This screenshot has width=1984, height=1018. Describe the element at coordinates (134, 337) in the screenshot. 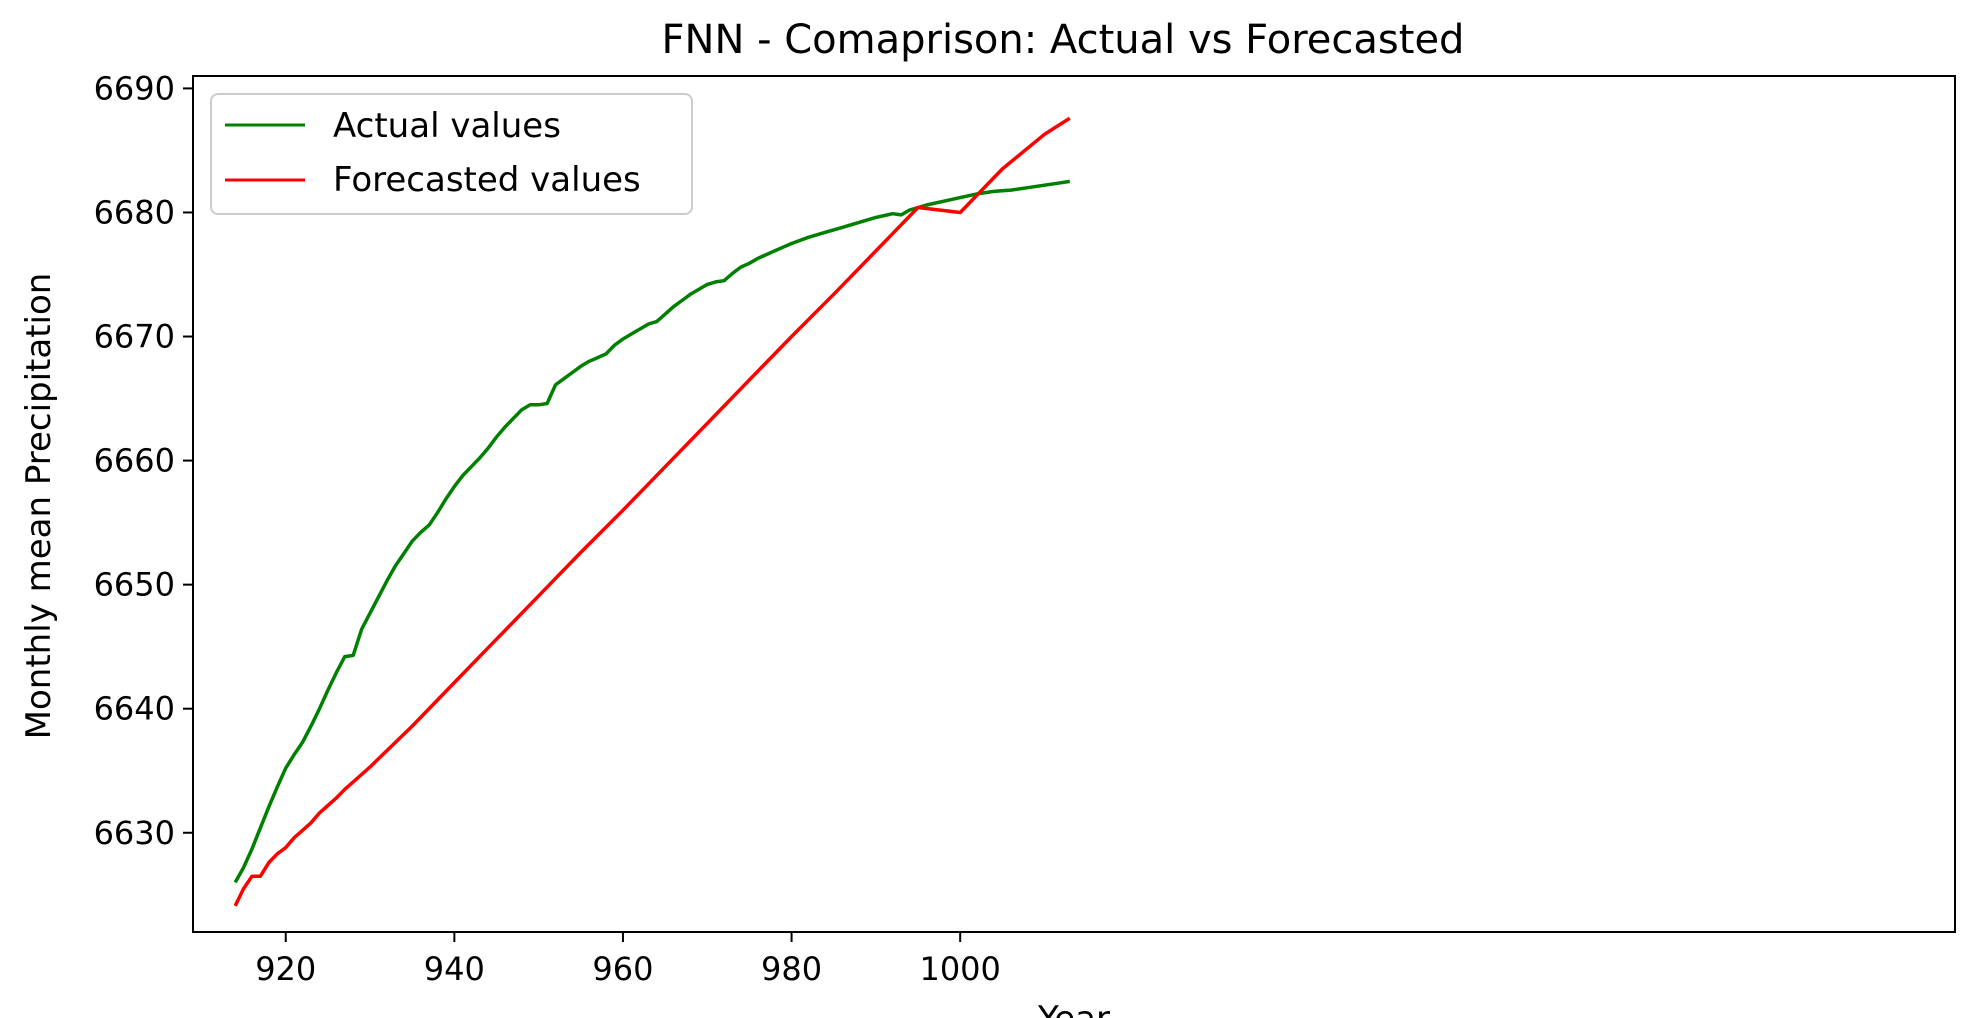

I see `y-tick-label: 6670` at that location.